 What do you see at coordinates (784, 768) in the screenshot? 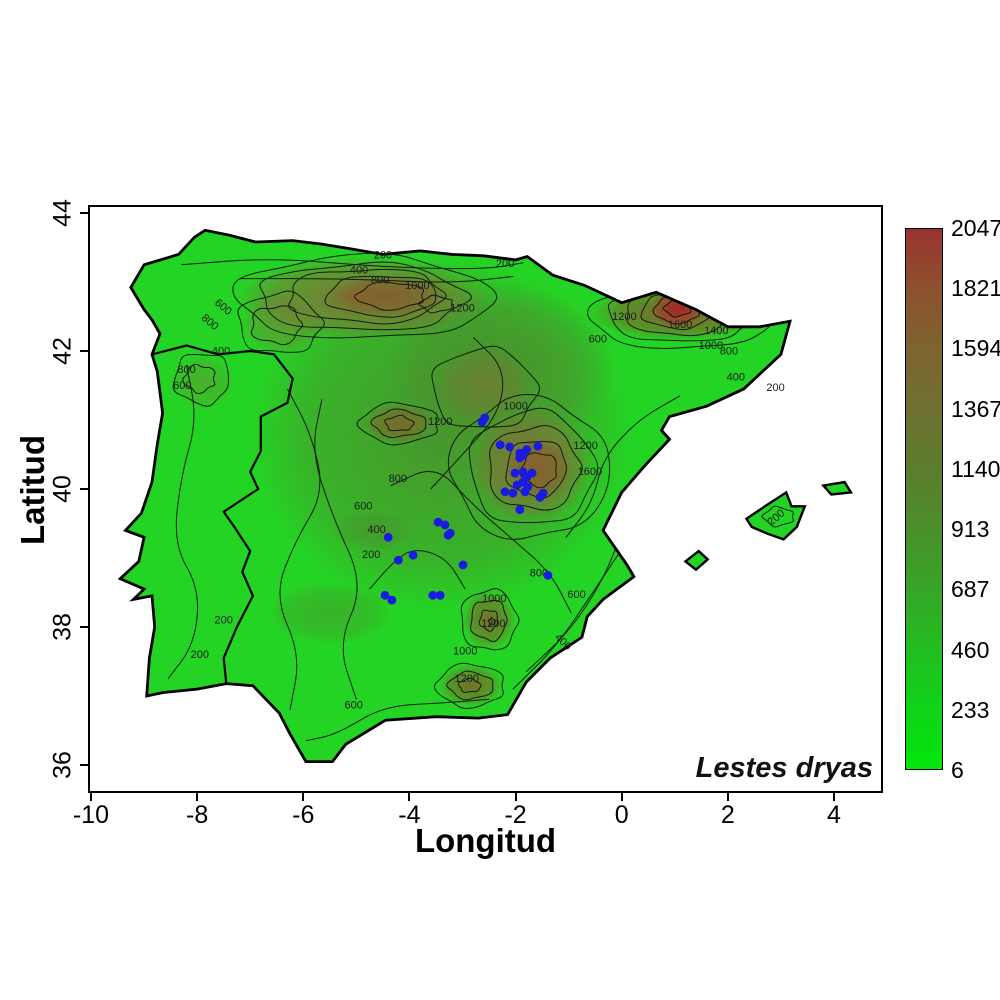
I see `species-annotation: Lestes dryas` at bounding box center [784, 768].